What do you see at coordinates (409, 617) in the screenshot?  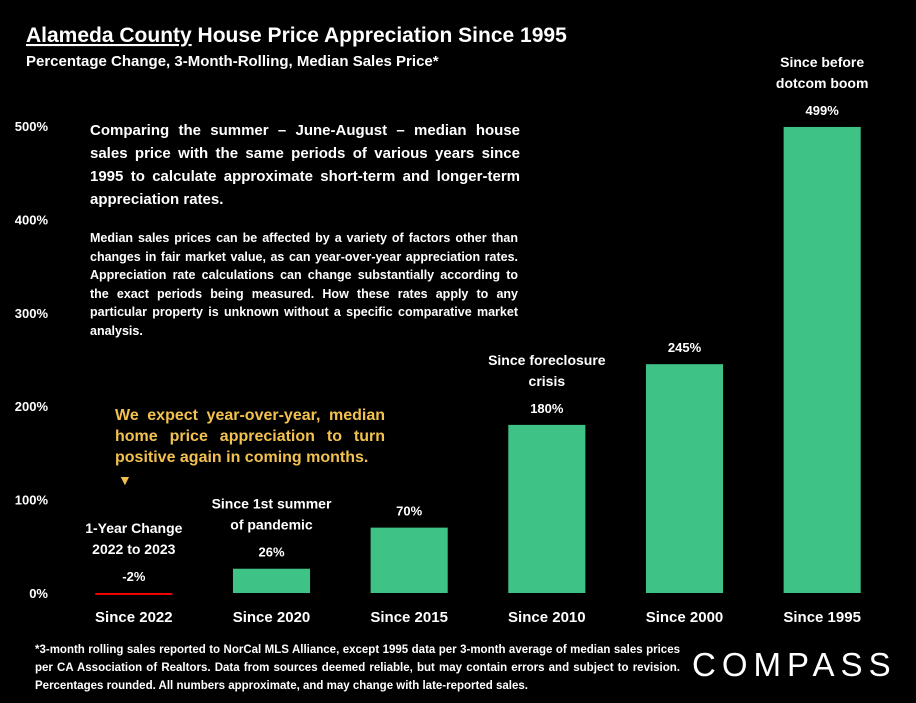 I see `x-tick-label: Since 2015` at bounding box center [409, 617].